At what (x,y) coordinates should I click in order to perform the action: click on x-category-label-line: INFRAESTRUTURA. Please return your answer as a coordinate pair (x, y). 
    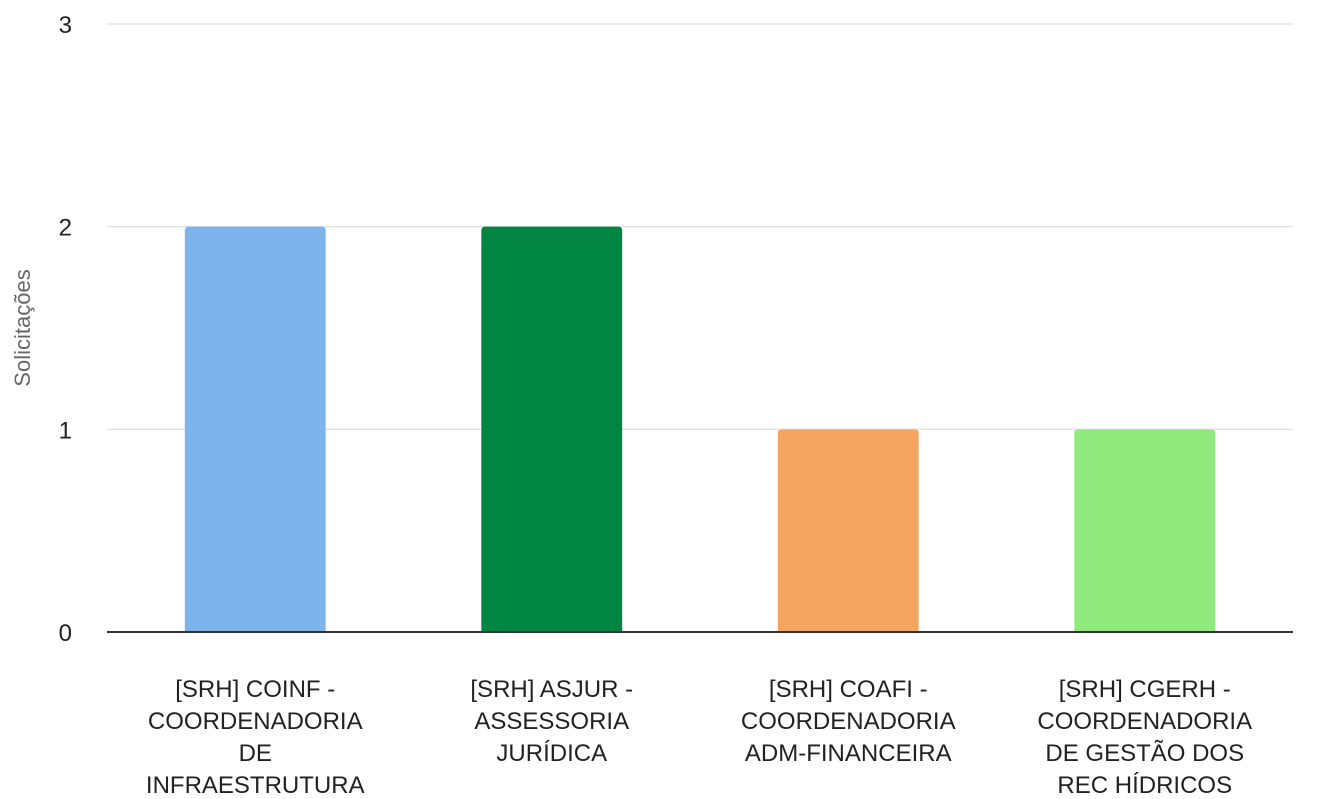
    Looking at the image, I should click on (255, 785).